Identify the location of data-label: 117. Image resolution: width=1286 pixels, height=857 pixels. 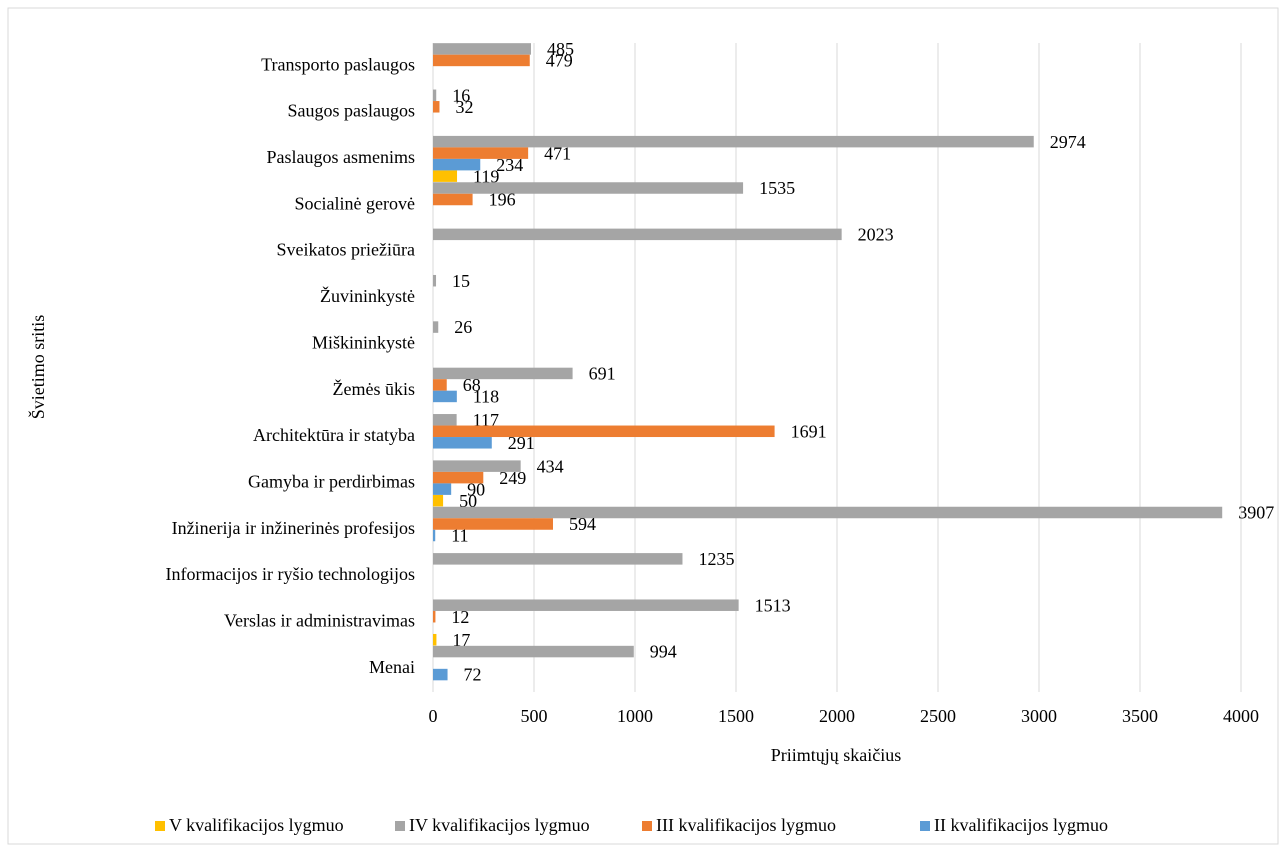
(486, 420).